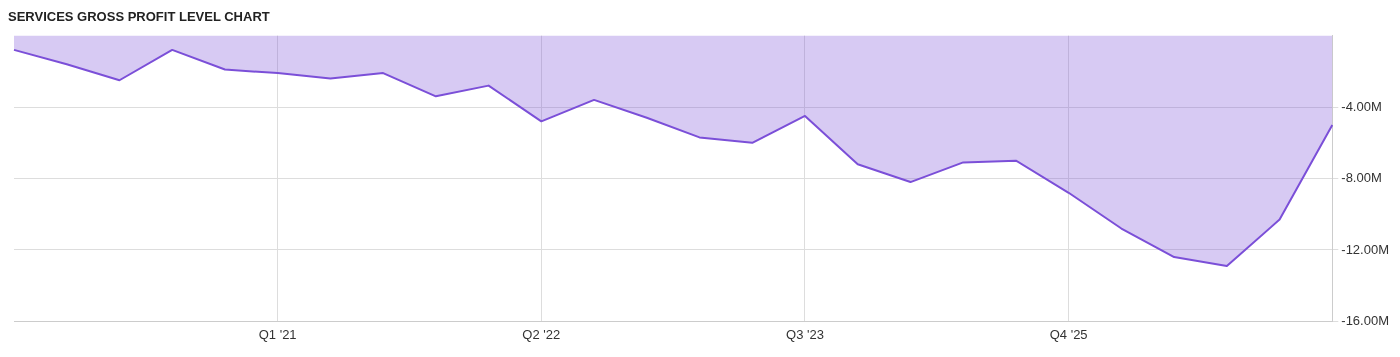 This screenshot has height=357, width=1400. I want to click on x-tick-label: Q4 '25, so click(1068, 334).